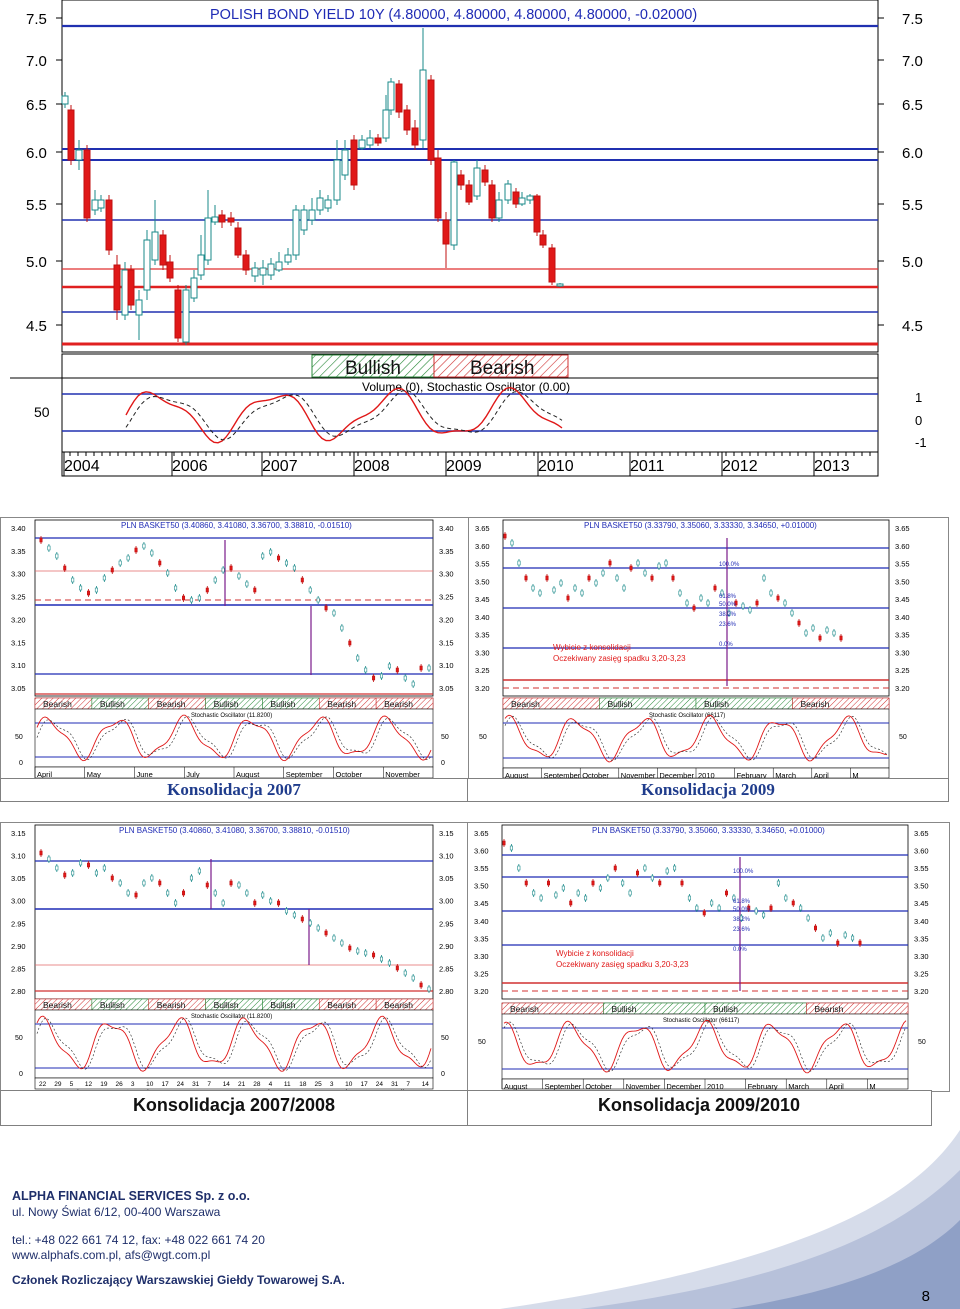 The height and width of the screenshot is (1309, 960). What do you see at coordinates (58, 1084) in the screenshot?
I see `x-tick-label: 29` at bounding box center [58, 1084].